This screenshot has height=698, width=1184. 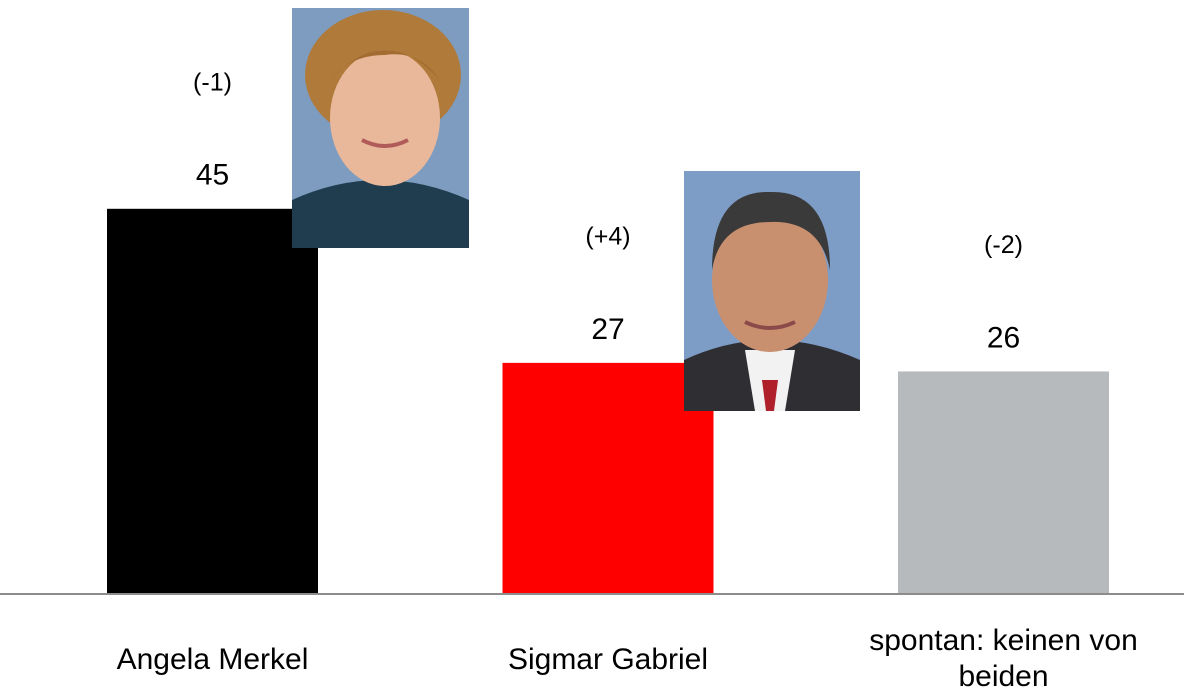 What do you see at coordinates (1003, 337) in the screenshot?
I see `value-label: 26` at bounding box center [1003, 337].